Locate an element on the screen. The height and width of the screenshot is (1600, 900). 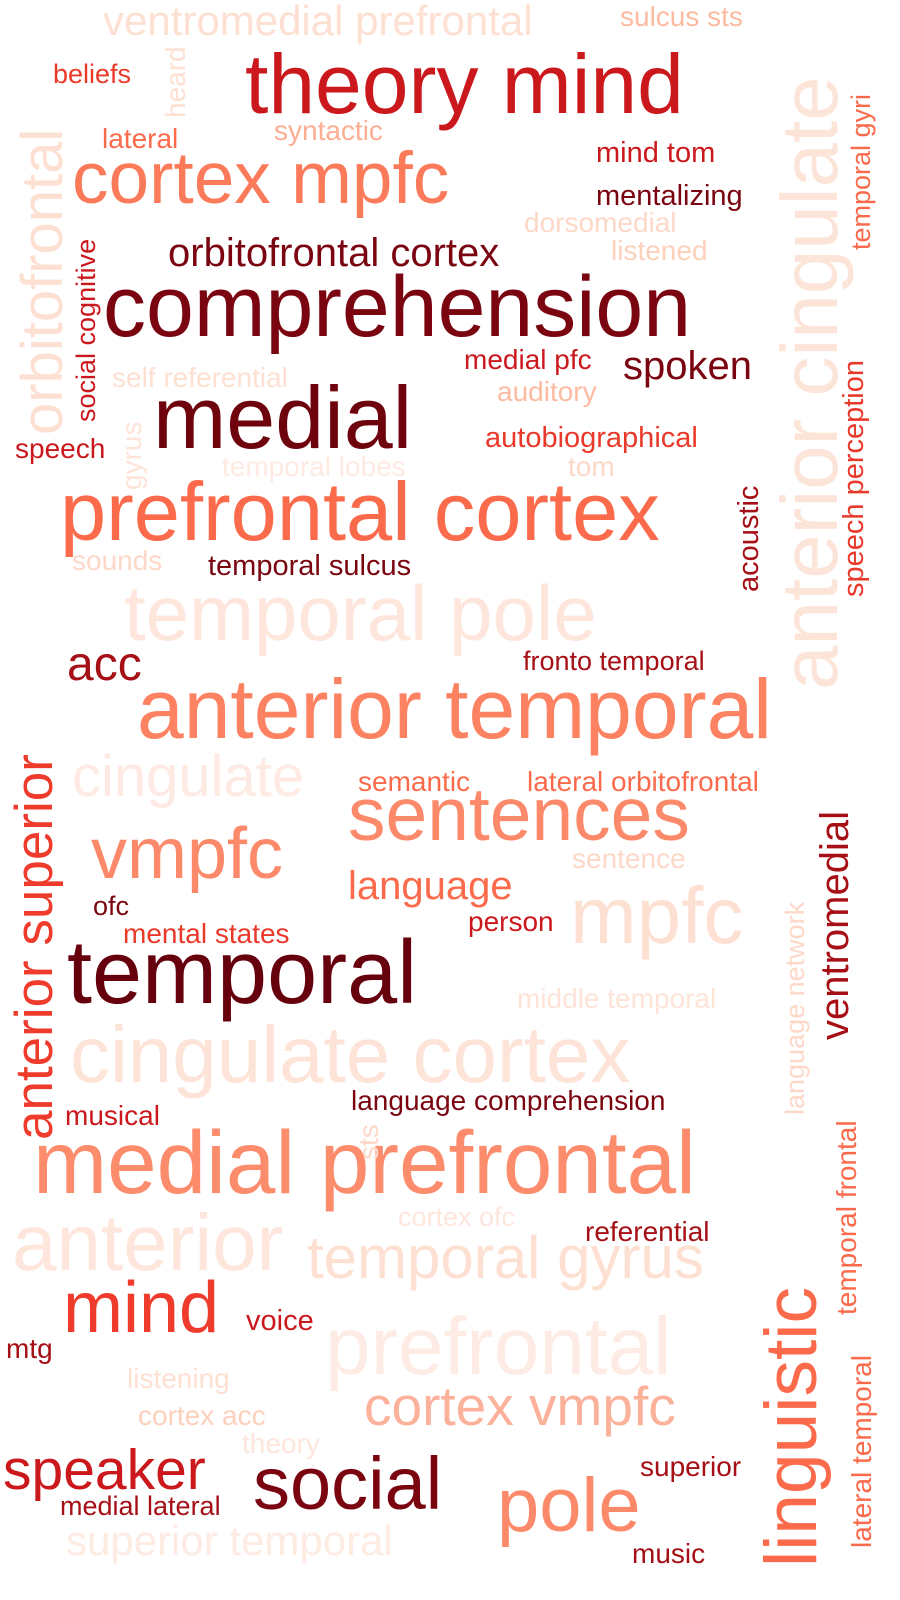
word-cortex-acc: cortex acc is located at coordinates (202, 1415).